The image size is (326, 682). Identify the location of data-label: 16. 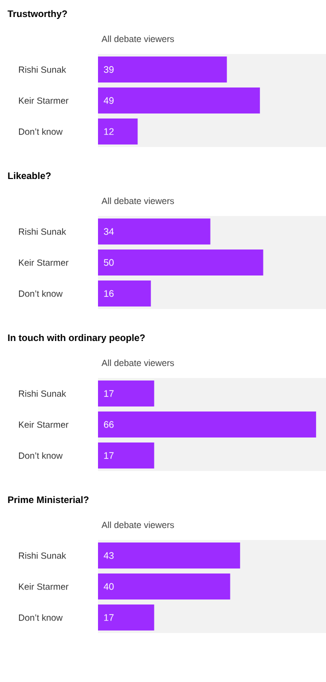
(109, 293).